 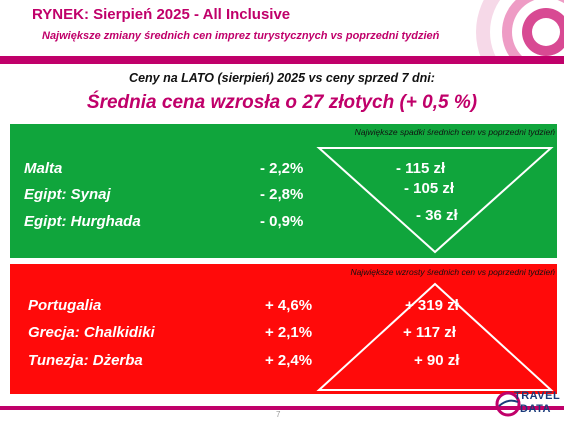 I want to click on increase-row-label: Tunezja: Dżerba, so click(x=85, y=360).